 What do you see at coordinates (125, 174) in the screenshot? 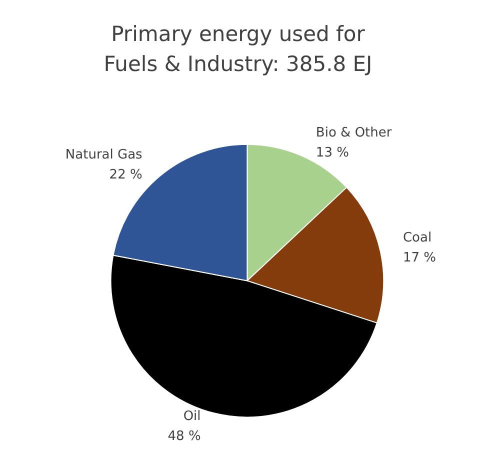
I see `data-label: 22 %` at bounding box center [125, 174].